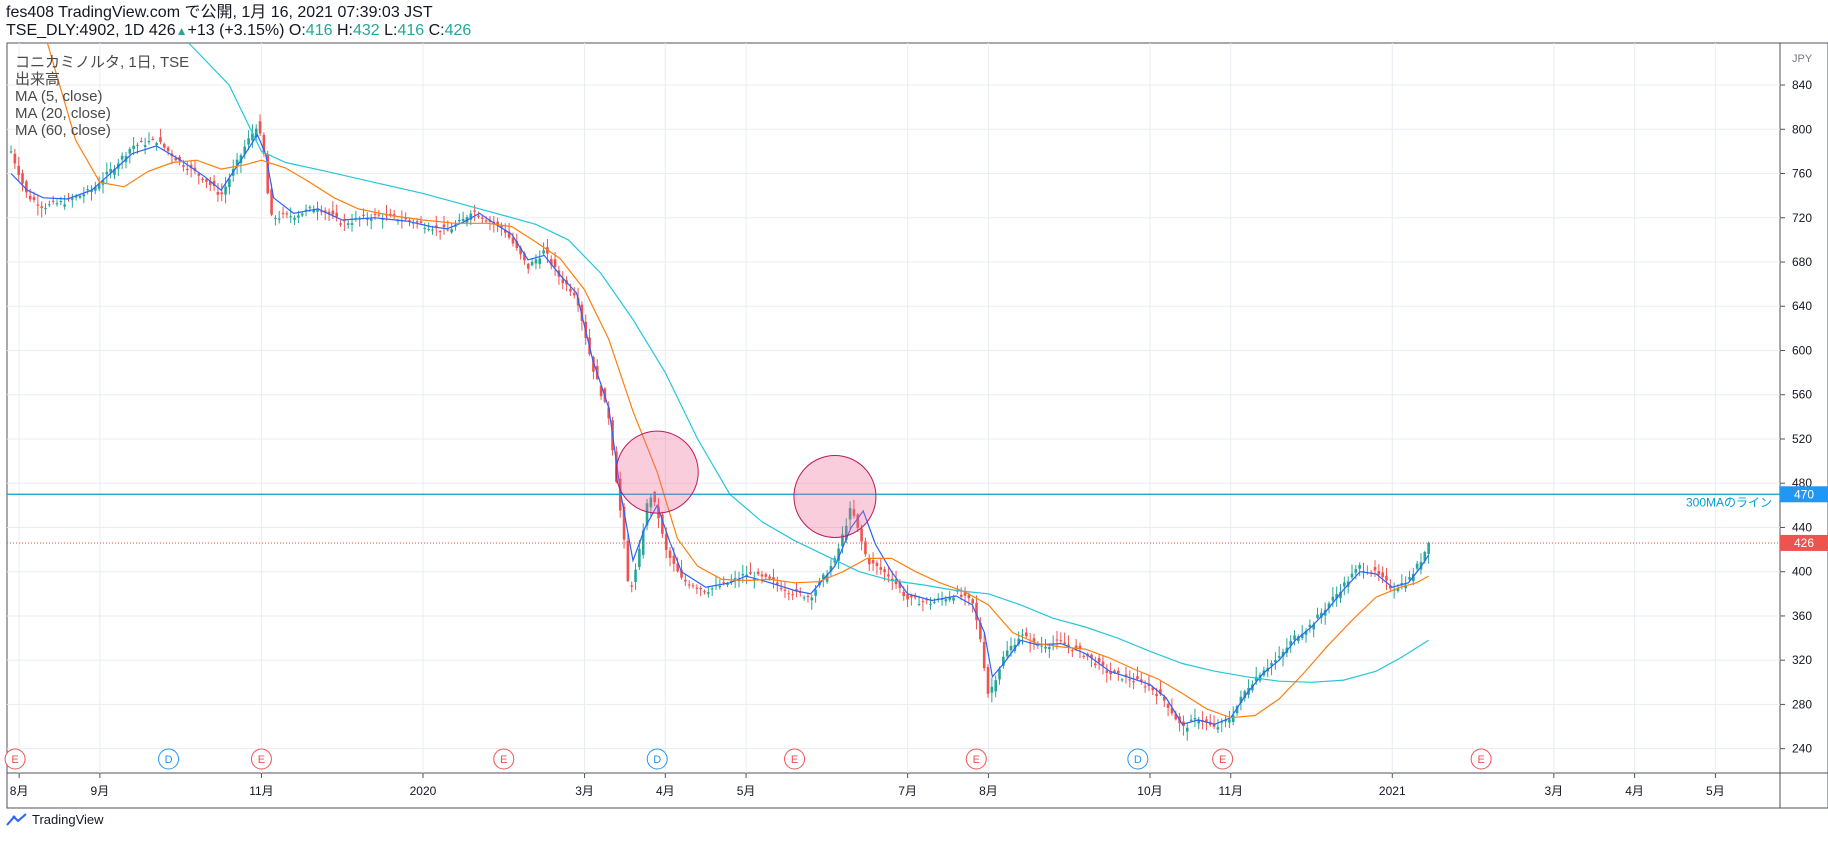 This screenshot has width=1828, height=841. Describe the element at coordinates (1729, 502) in the screenshot. I see `ma300-label: 300MAのライン` at that location.